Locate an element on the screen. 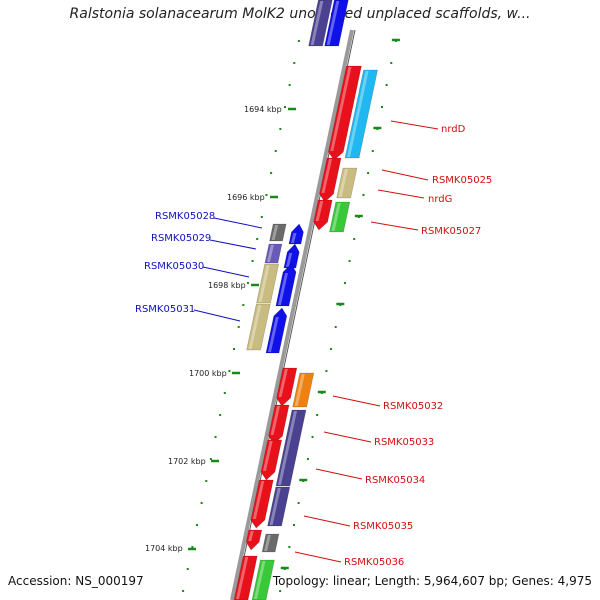 The height and width of the screenshot is (600, 600). gene-rsmk05030-shade is located at coordinates (264, 283).